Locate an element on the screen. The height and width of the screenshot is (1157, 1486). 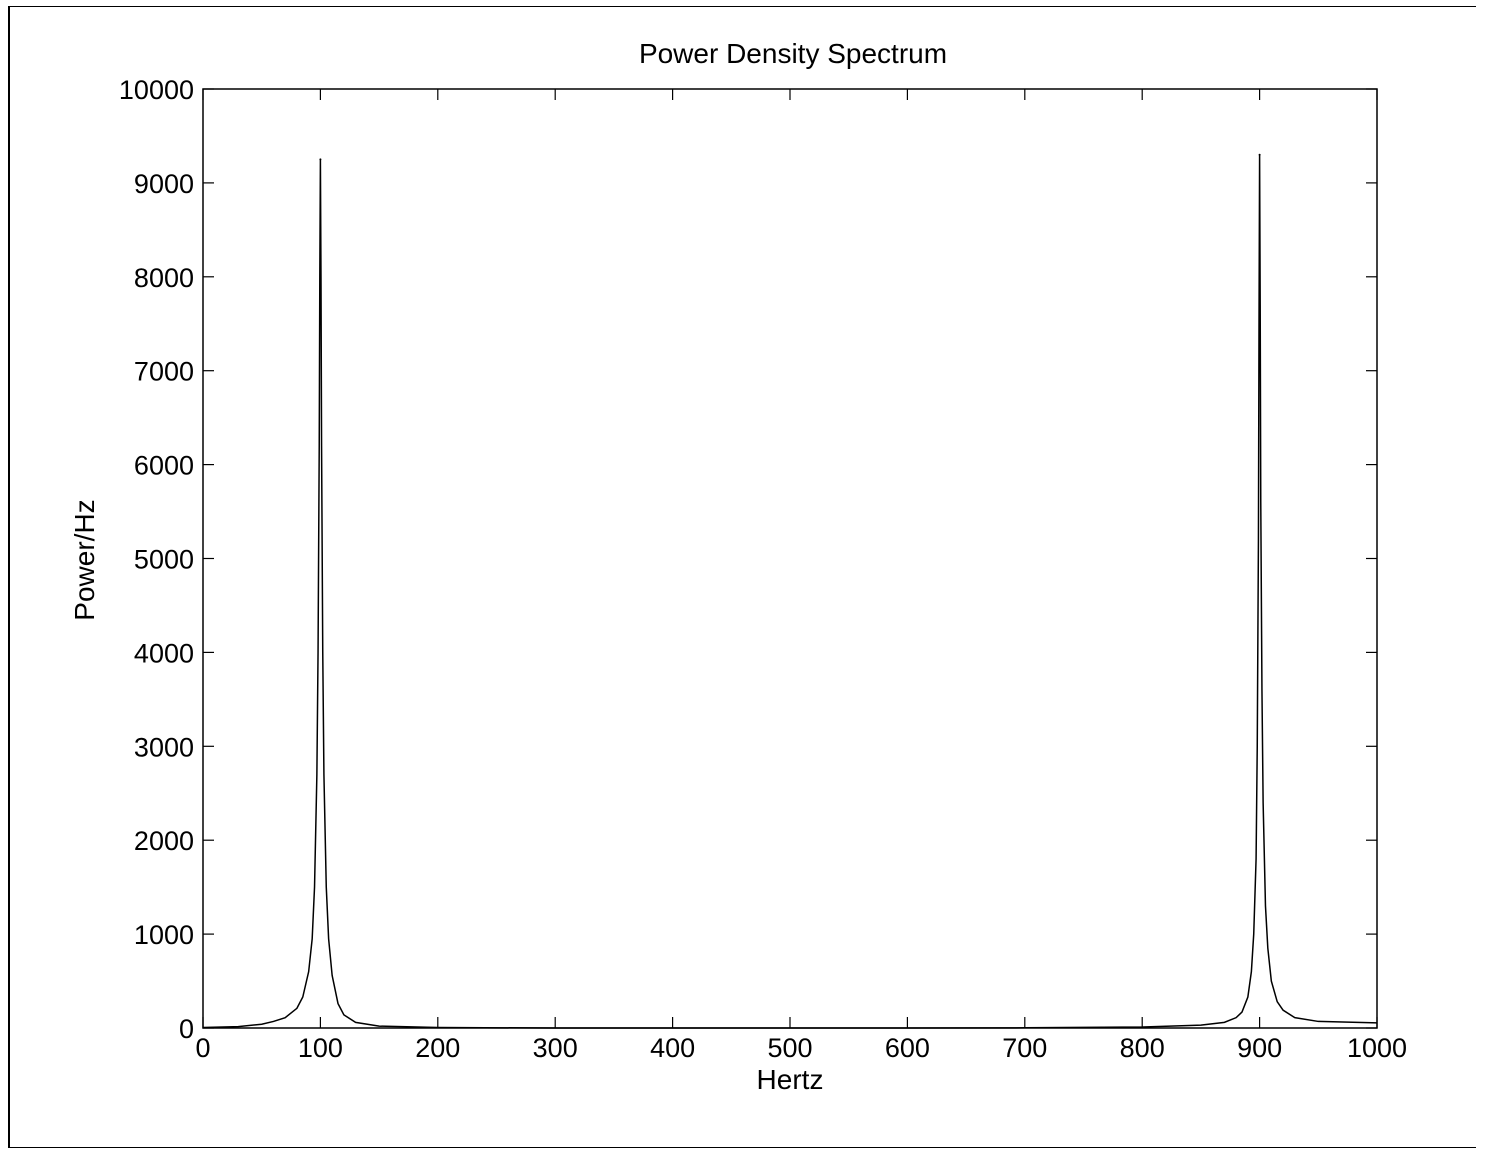
y-tick-label: 4000 is located at coordinates (164, 653).